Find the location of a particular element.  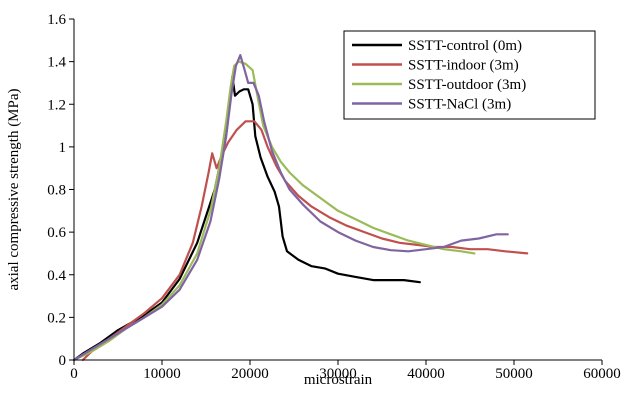

y-tick-label: 0 is located at coordinates (63, 361).